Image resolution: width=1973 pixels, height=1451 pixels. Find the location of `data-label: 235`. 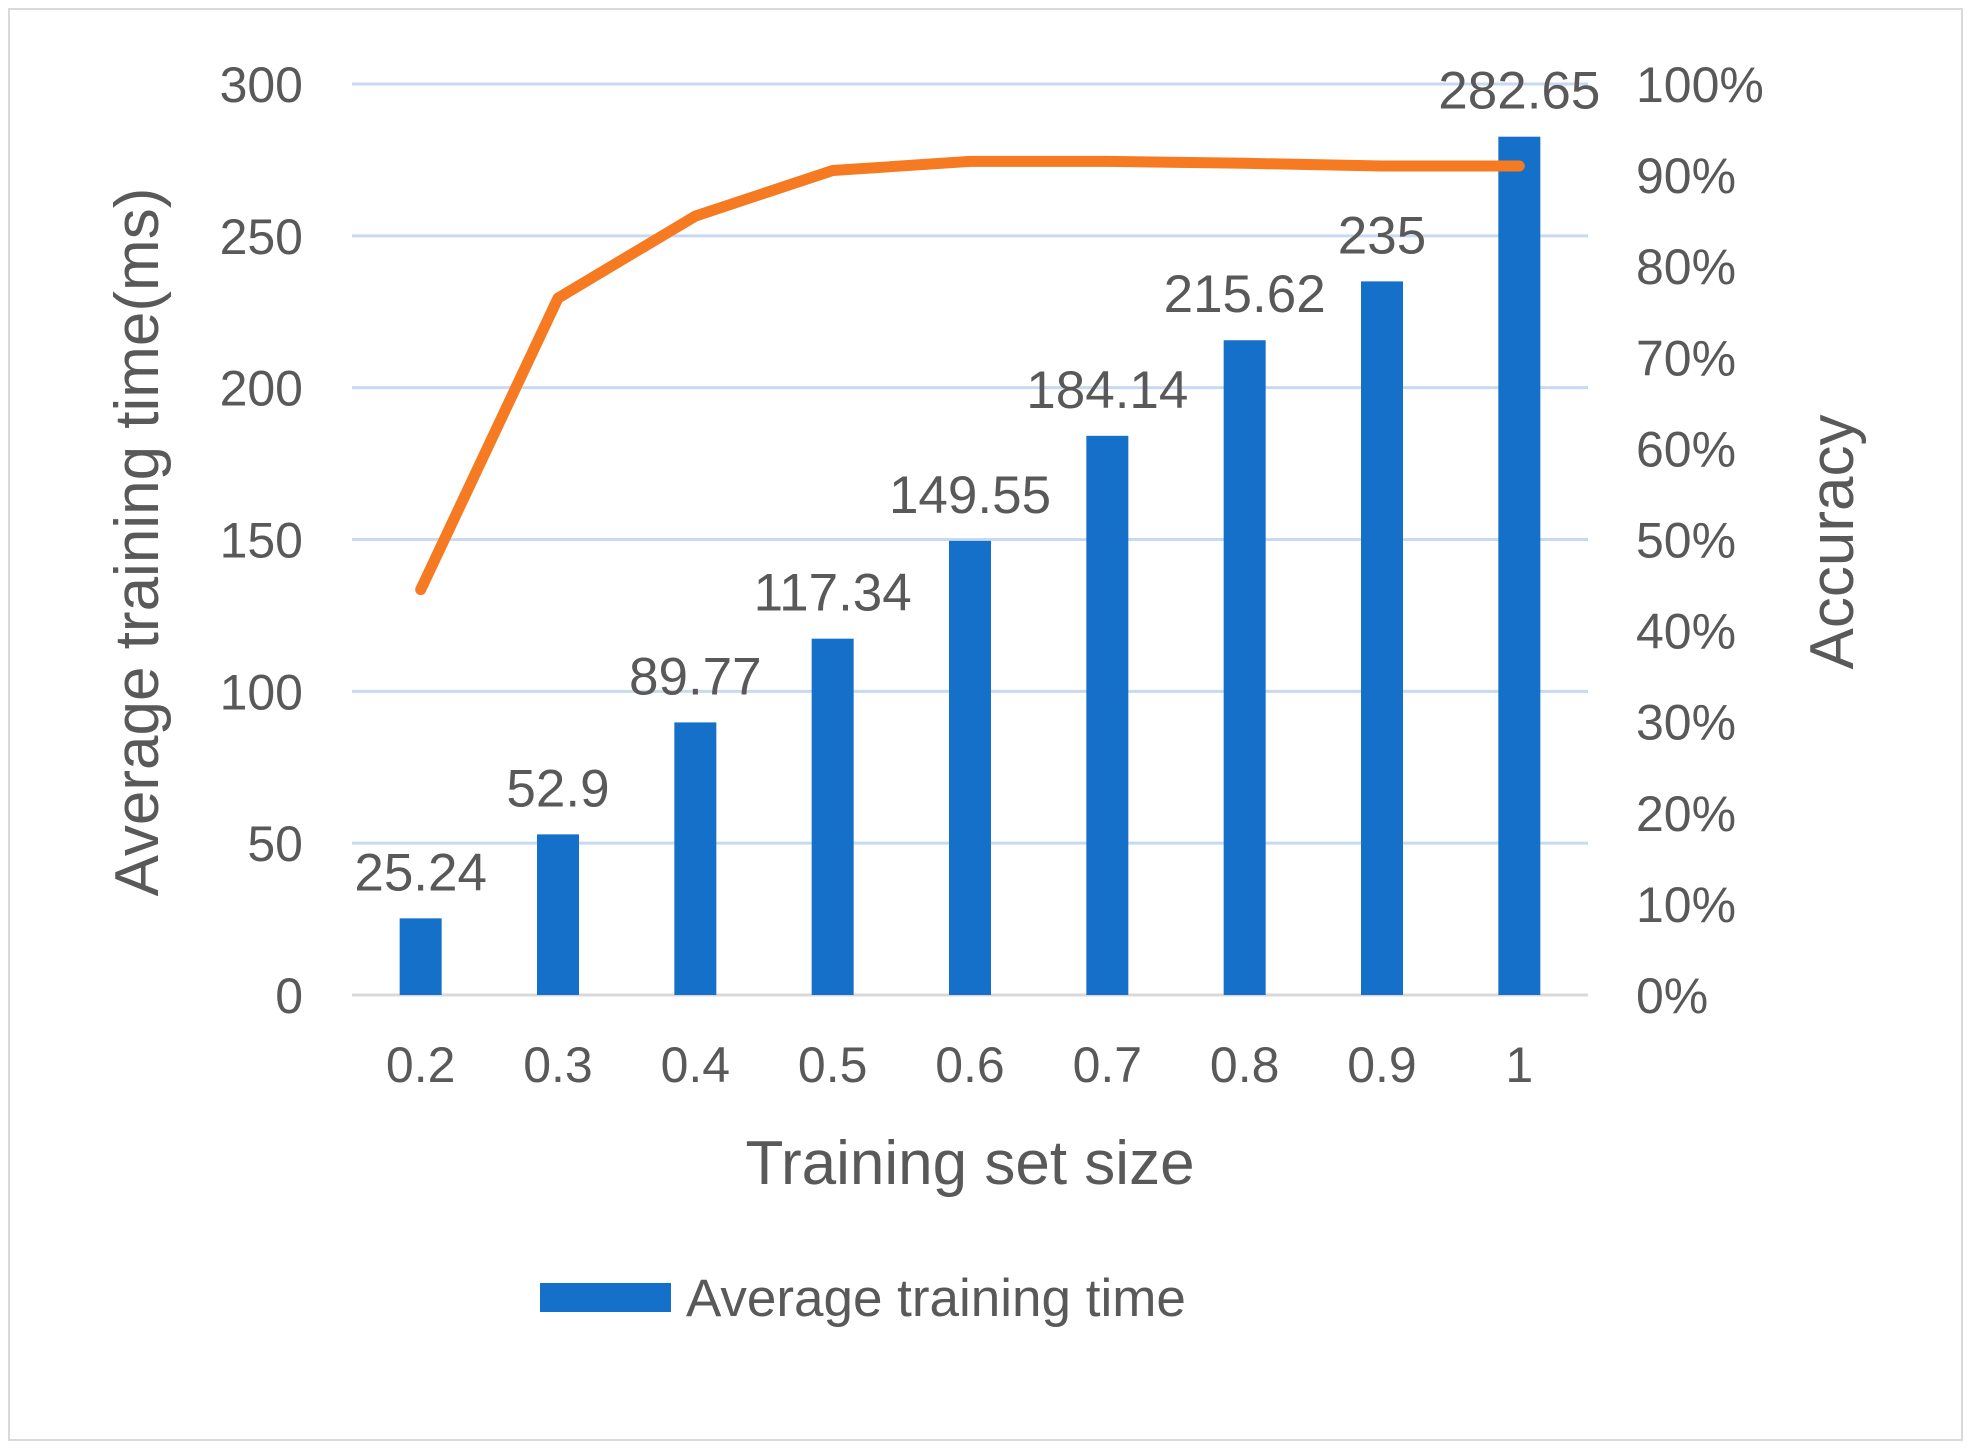

data-label: 235 is located at coordinates (1382, 235).